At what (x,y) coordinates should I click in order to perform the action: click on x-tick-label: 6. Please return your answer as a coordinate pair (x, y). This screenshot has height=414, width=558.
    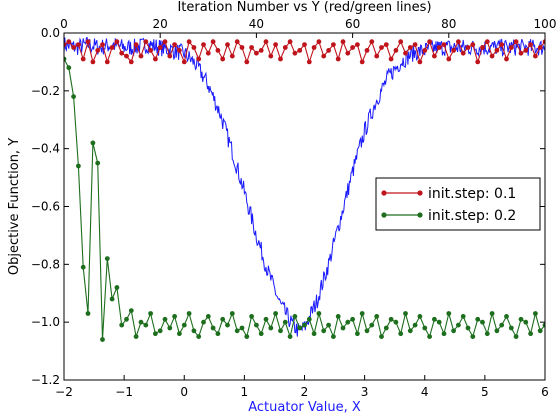
    Looking at the image, I should click on (545, 392).